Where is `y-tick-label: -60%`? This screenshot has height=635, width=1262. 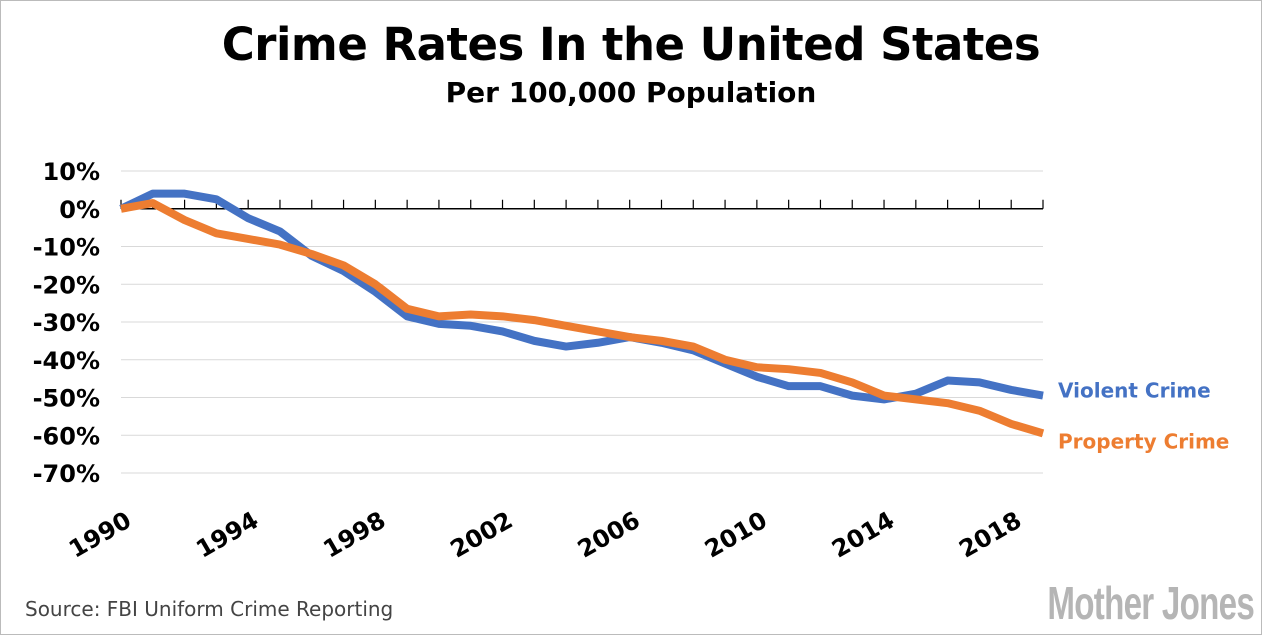
y-tick-label: -60% is located at coordinates (66, 436).